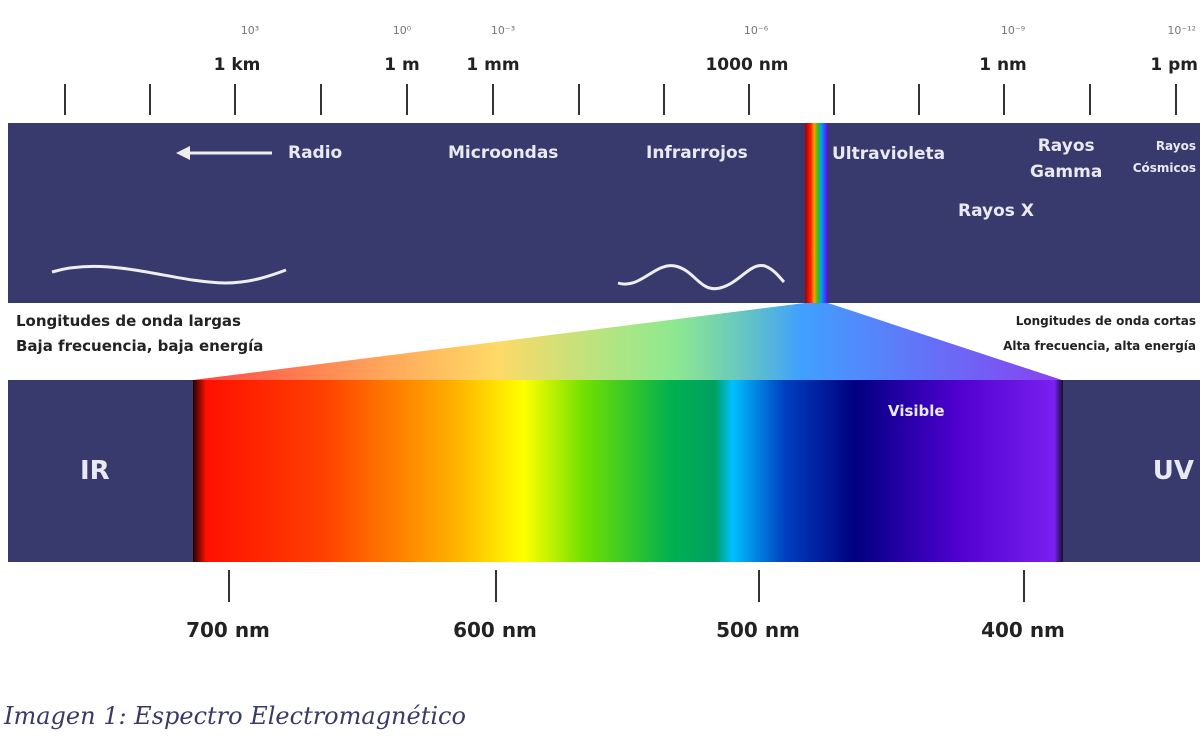 Image resolution: width=1200 pixels, height=747 pixels. I want to click on wavelength-label: 400 nm, so click(1023, 630).